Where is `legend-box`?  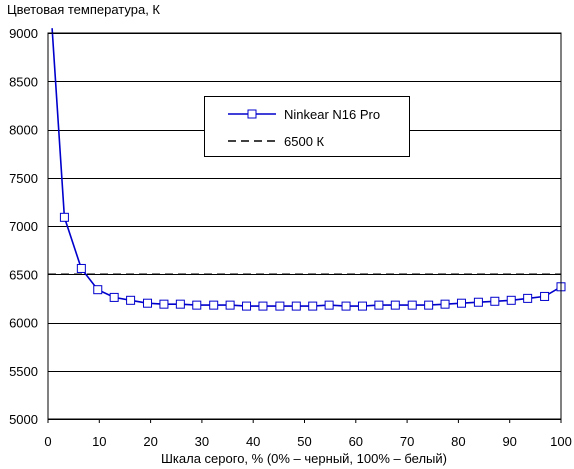 legend-box is located at coordinates (307, 126).